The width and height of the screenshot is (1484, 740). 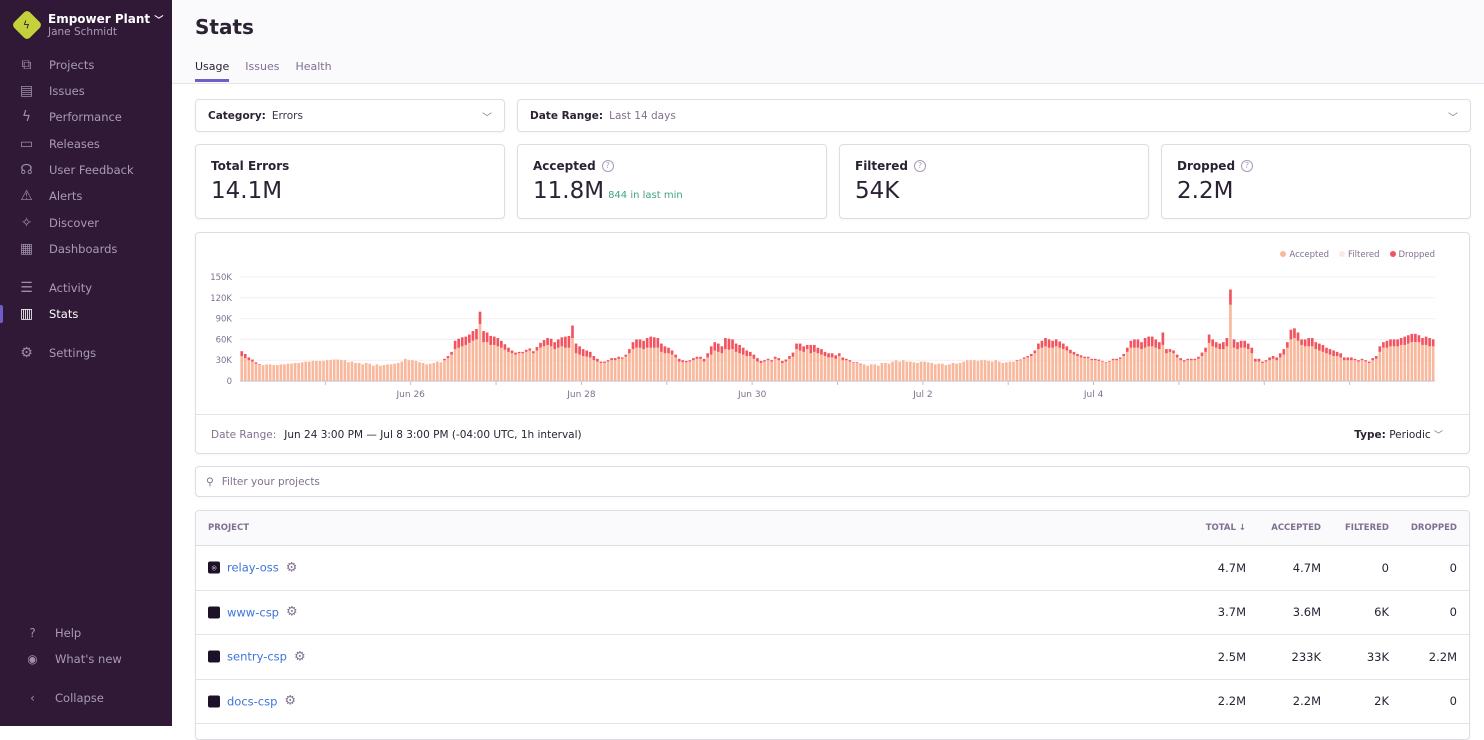 I want to click on feedback-icon: ☊, so click(x=26, y=170).